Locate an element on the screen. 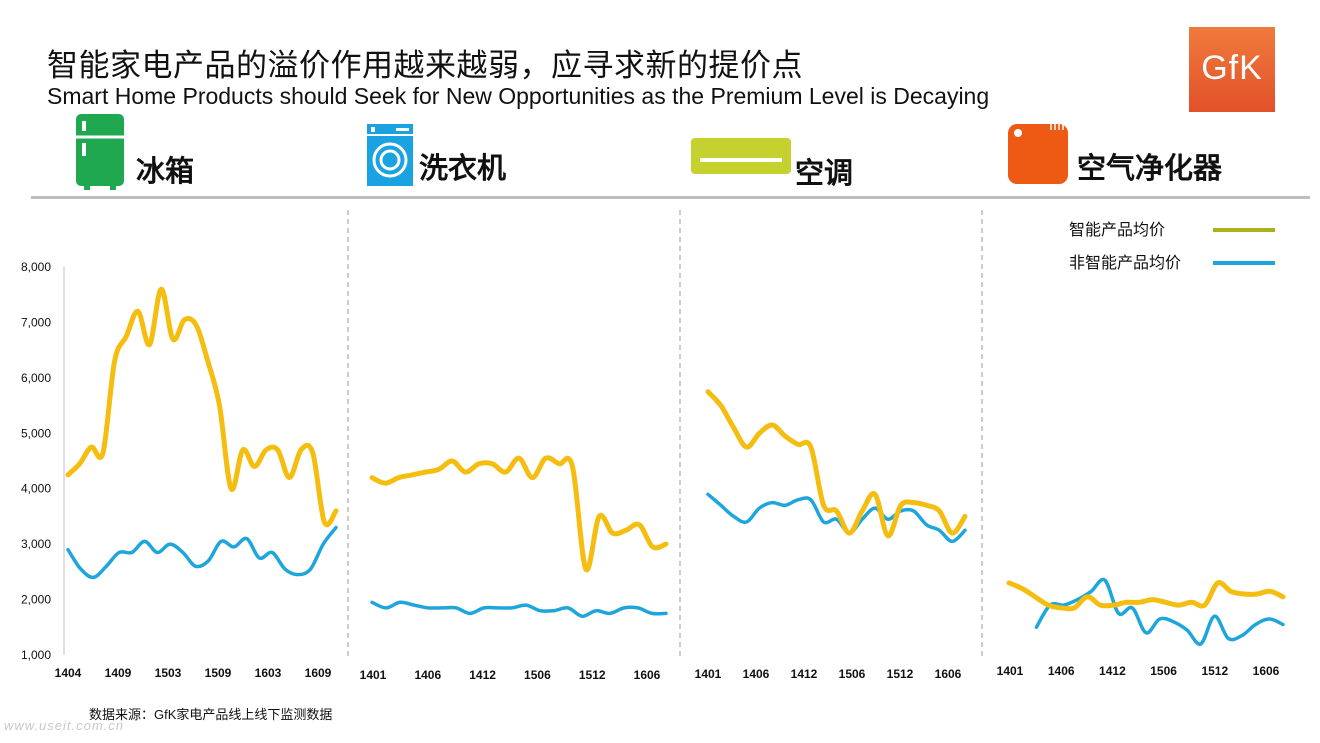 The image size is (1320, 743). air-conditioner-icon is located at coordinates (741, 156).